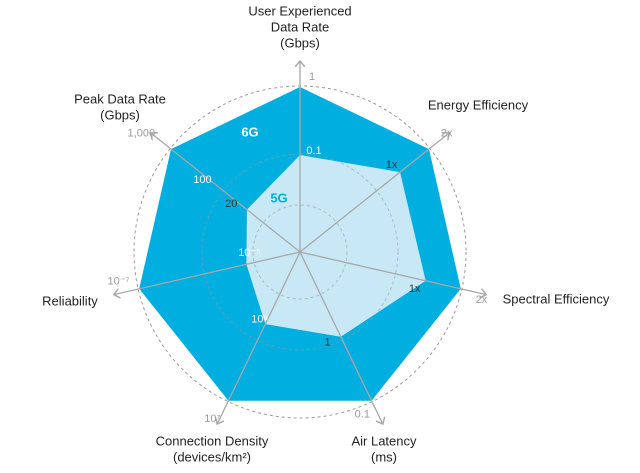 This screenshot has width=640, height=473. Describe the element at coordinates (447, 134) in the screenshot. I see `tick-energy-efficiency-6g: 2x` at that location.